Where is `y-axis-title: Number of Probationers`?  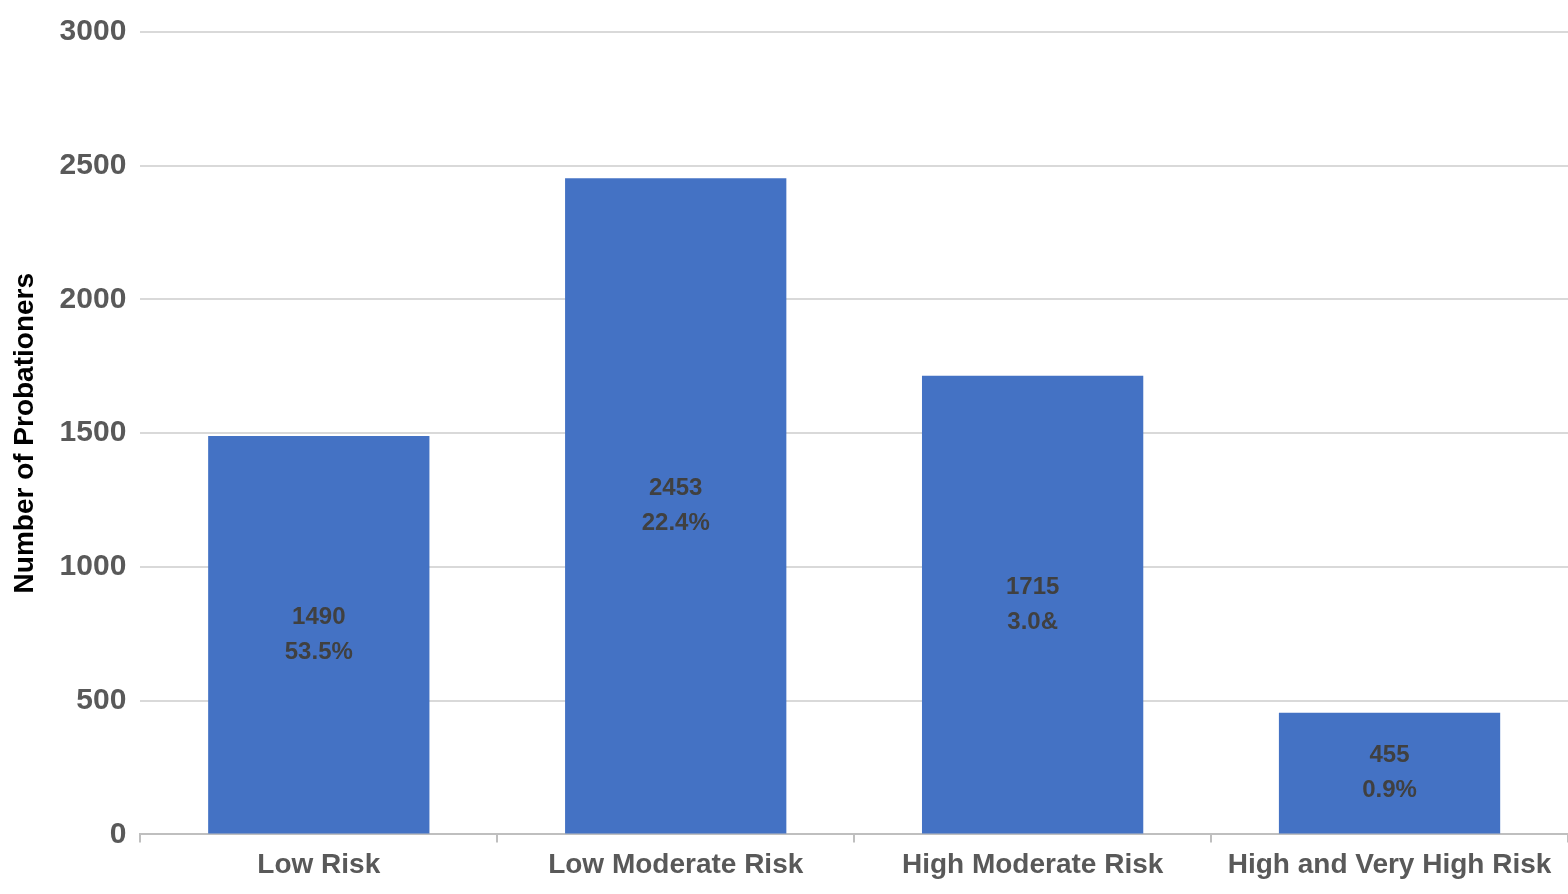 y-axis-title: Number of Probationers is located at coordinates (23, 433).